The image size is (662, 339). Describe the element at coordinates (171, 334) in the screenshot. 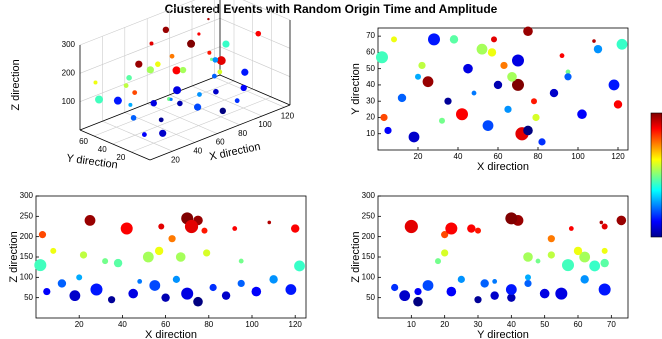

I see `x-axis-label: X direction` at that location.